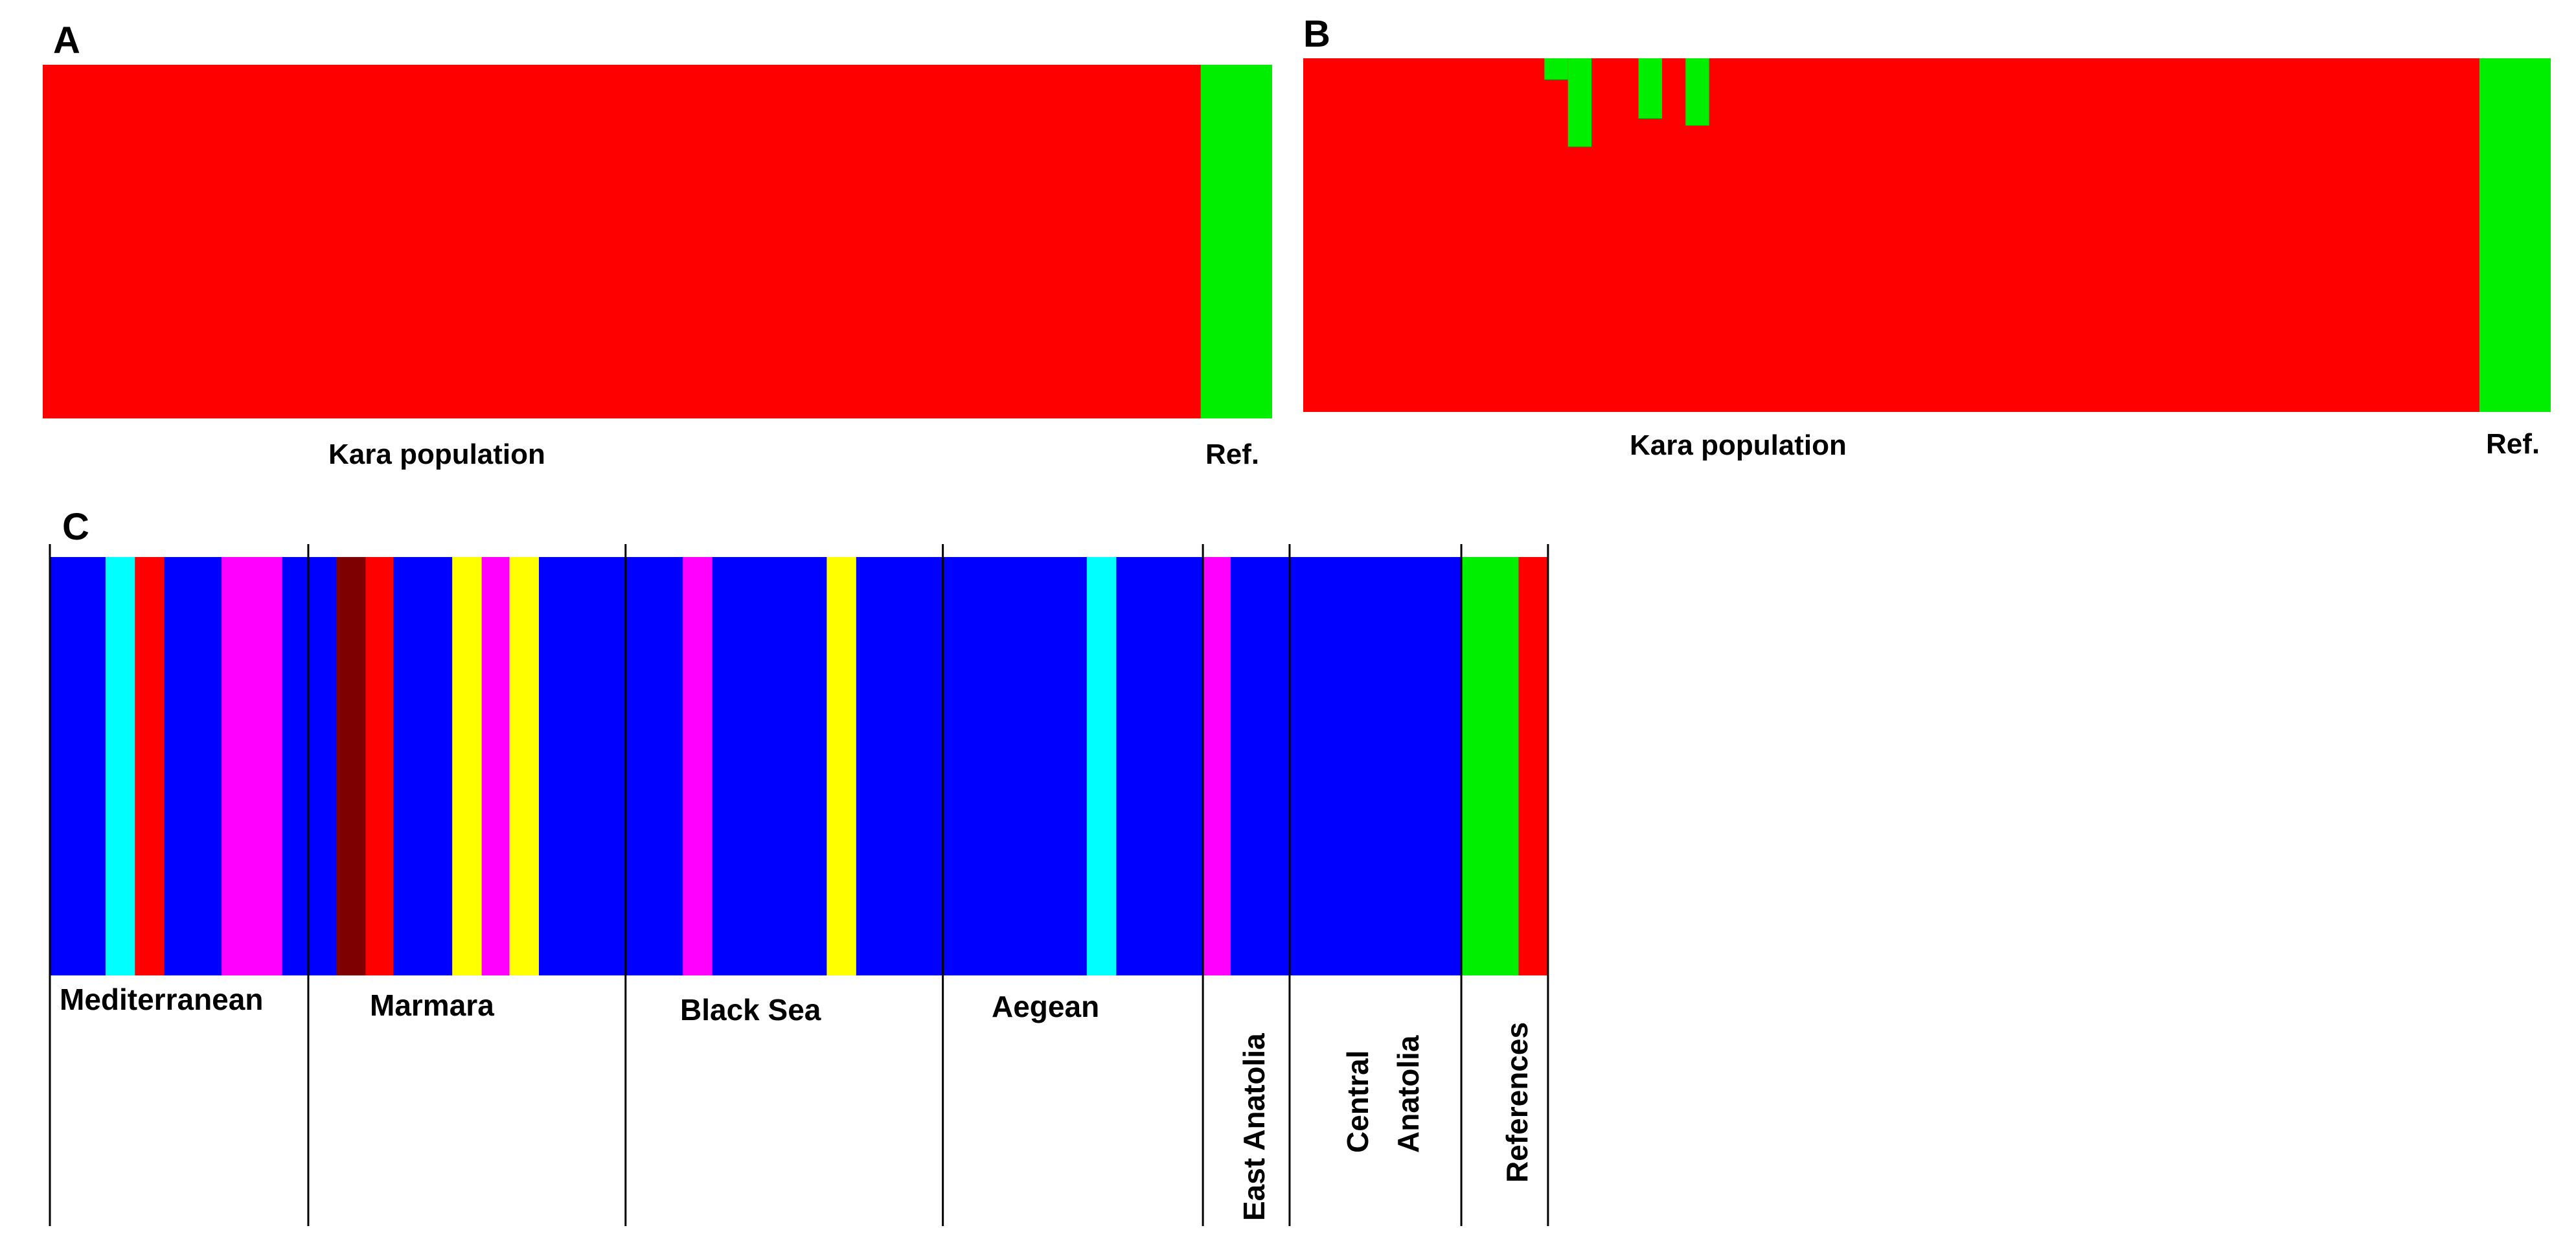 The height and width of the screenshot is (1252, 2576). What do you see at coordinates (1317, 34) in the screenshot?
I see `panel-b-letter: B` at bounding box center [1317, 34].